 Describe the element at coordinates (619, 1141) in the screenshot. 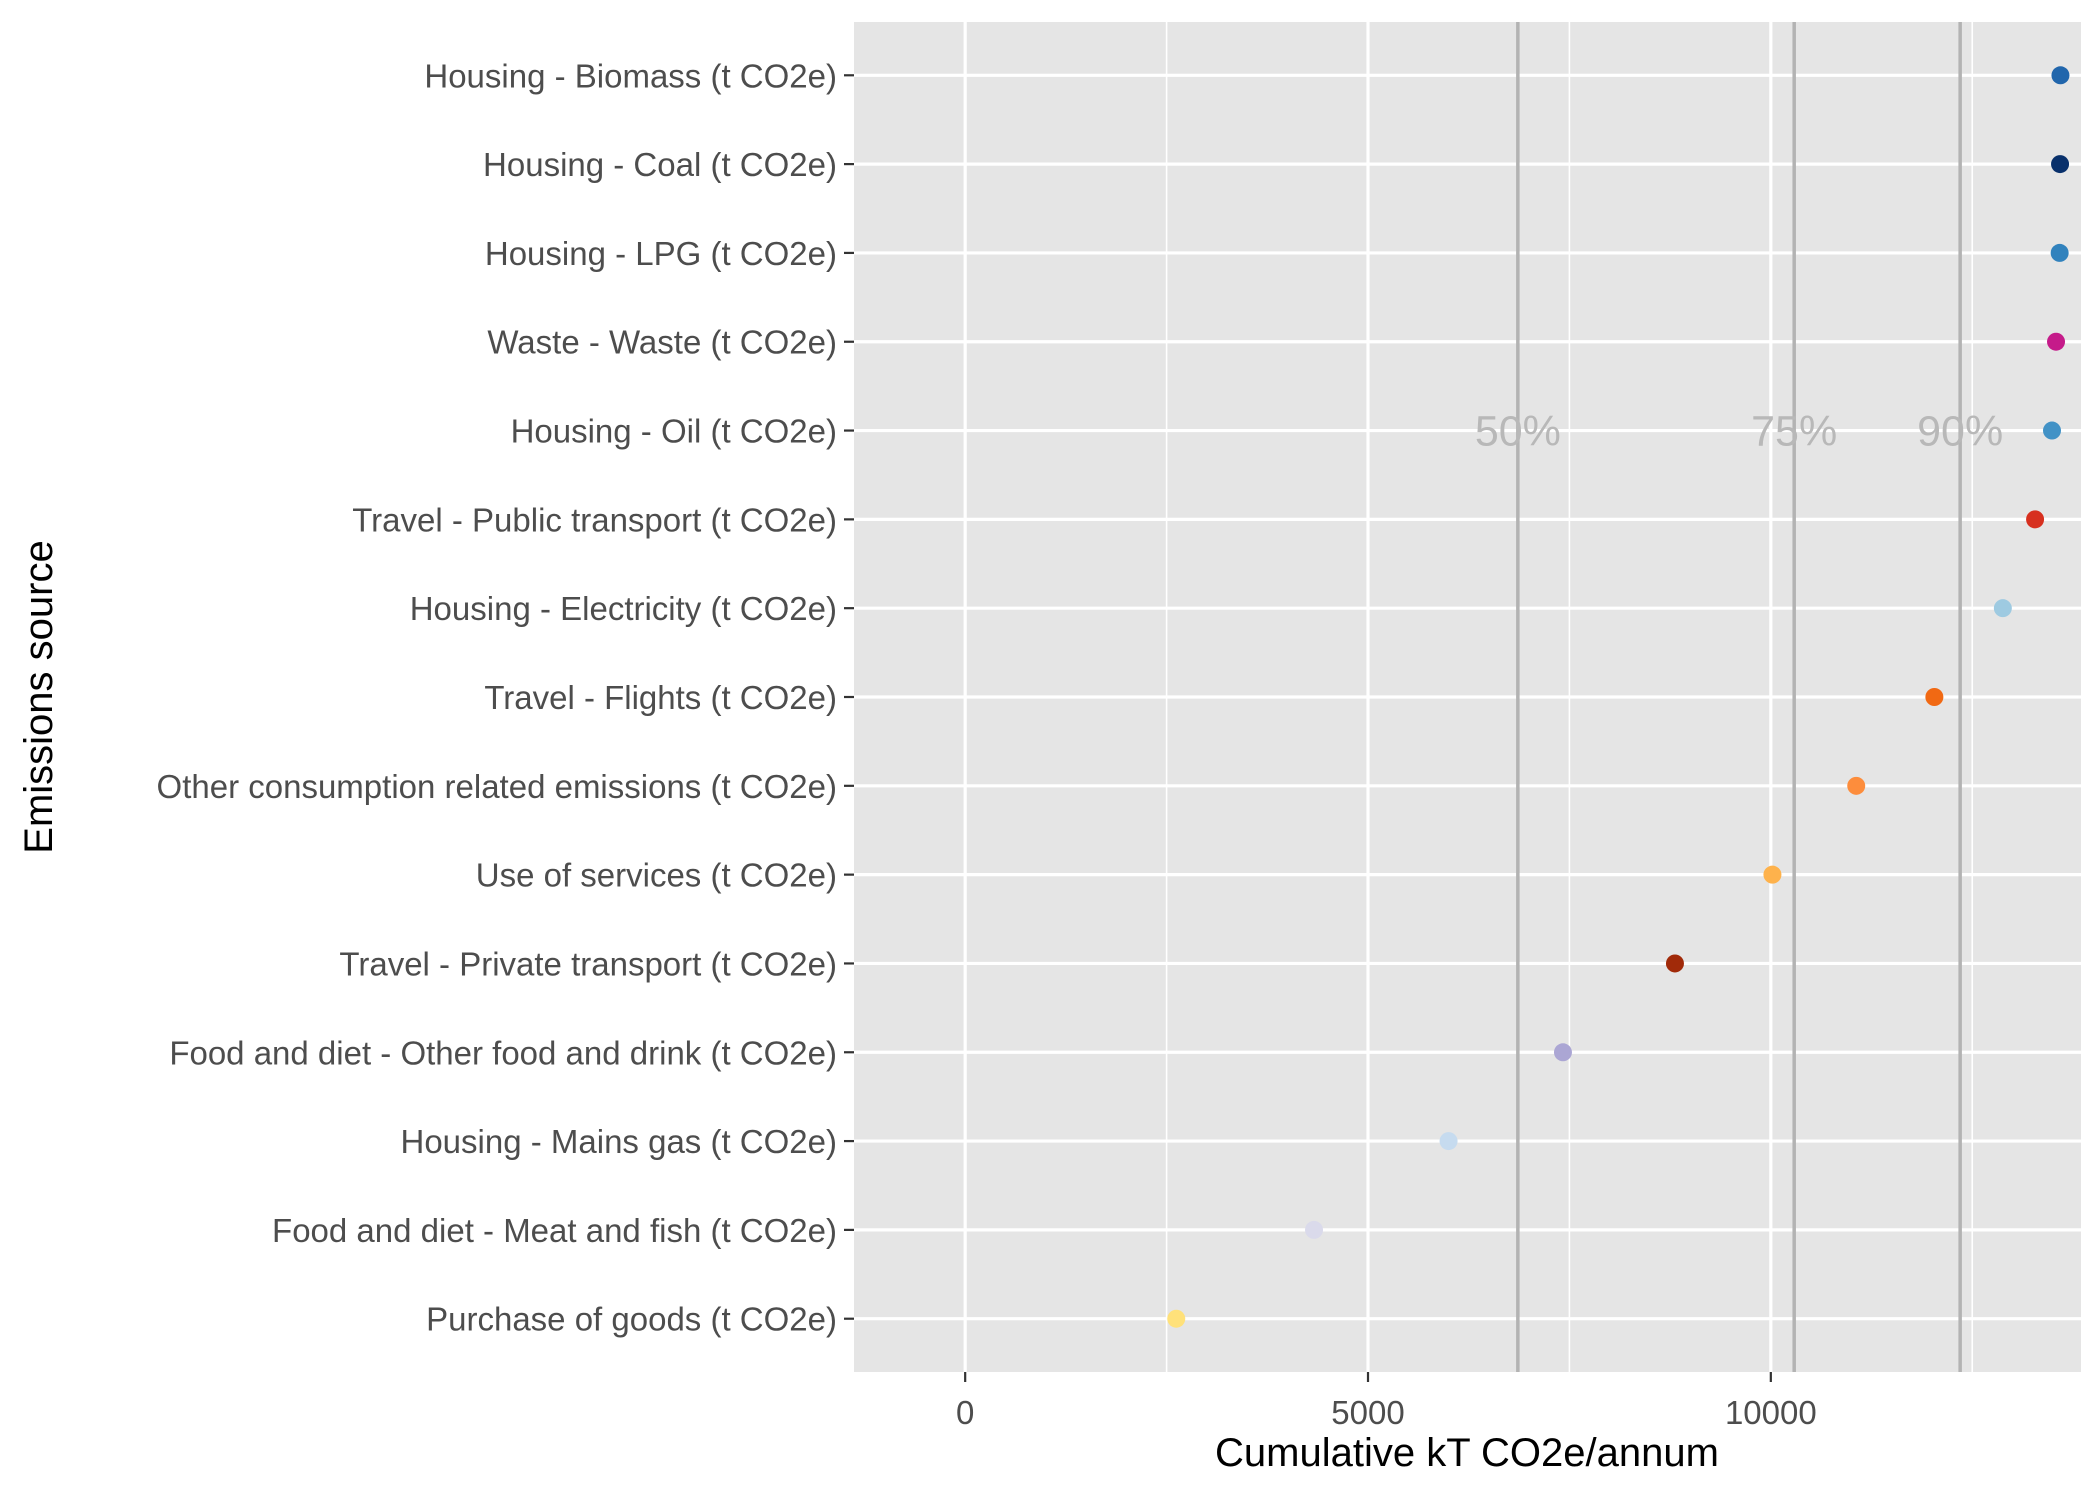

I see `category-label: Housing - Mains gas (t CO2e)` at that location.